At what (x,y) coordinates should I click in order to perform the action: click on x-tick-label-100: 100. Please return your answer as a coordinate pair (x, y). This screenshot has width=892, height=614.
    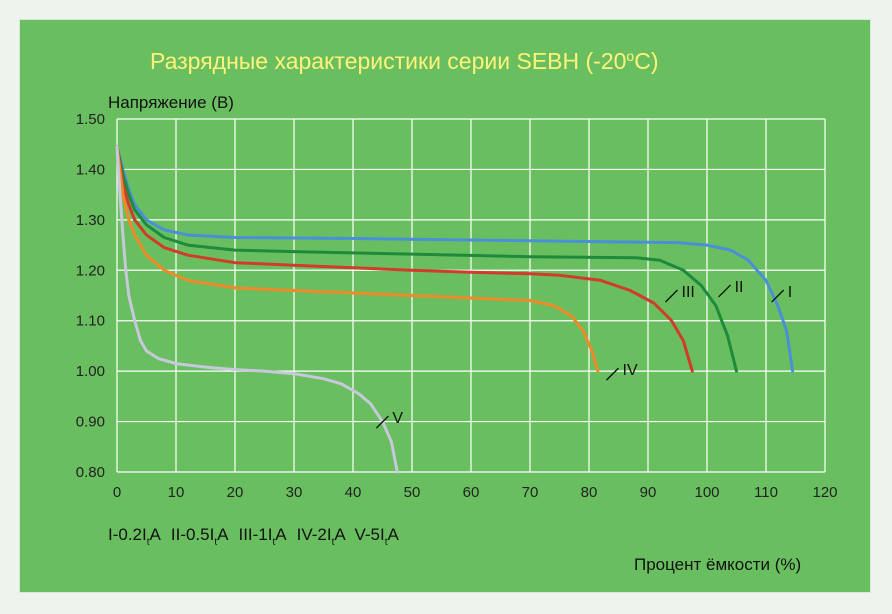
    Looking at the image, I should click on (706, 492).